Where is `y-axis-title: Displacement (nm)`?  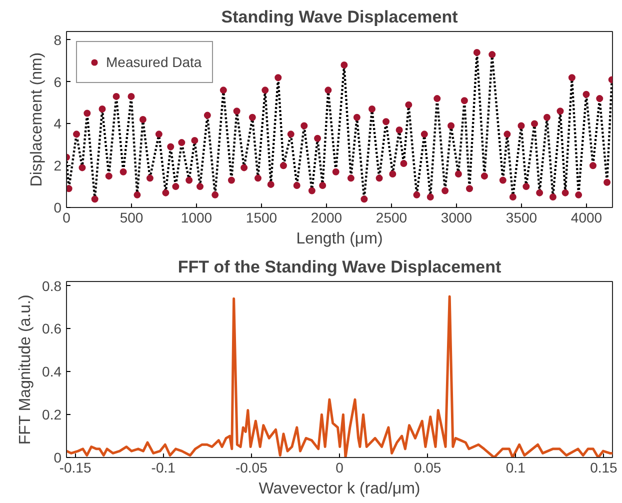
y-axis-title: Displacement (nm) is located at coordinates (37, 119).